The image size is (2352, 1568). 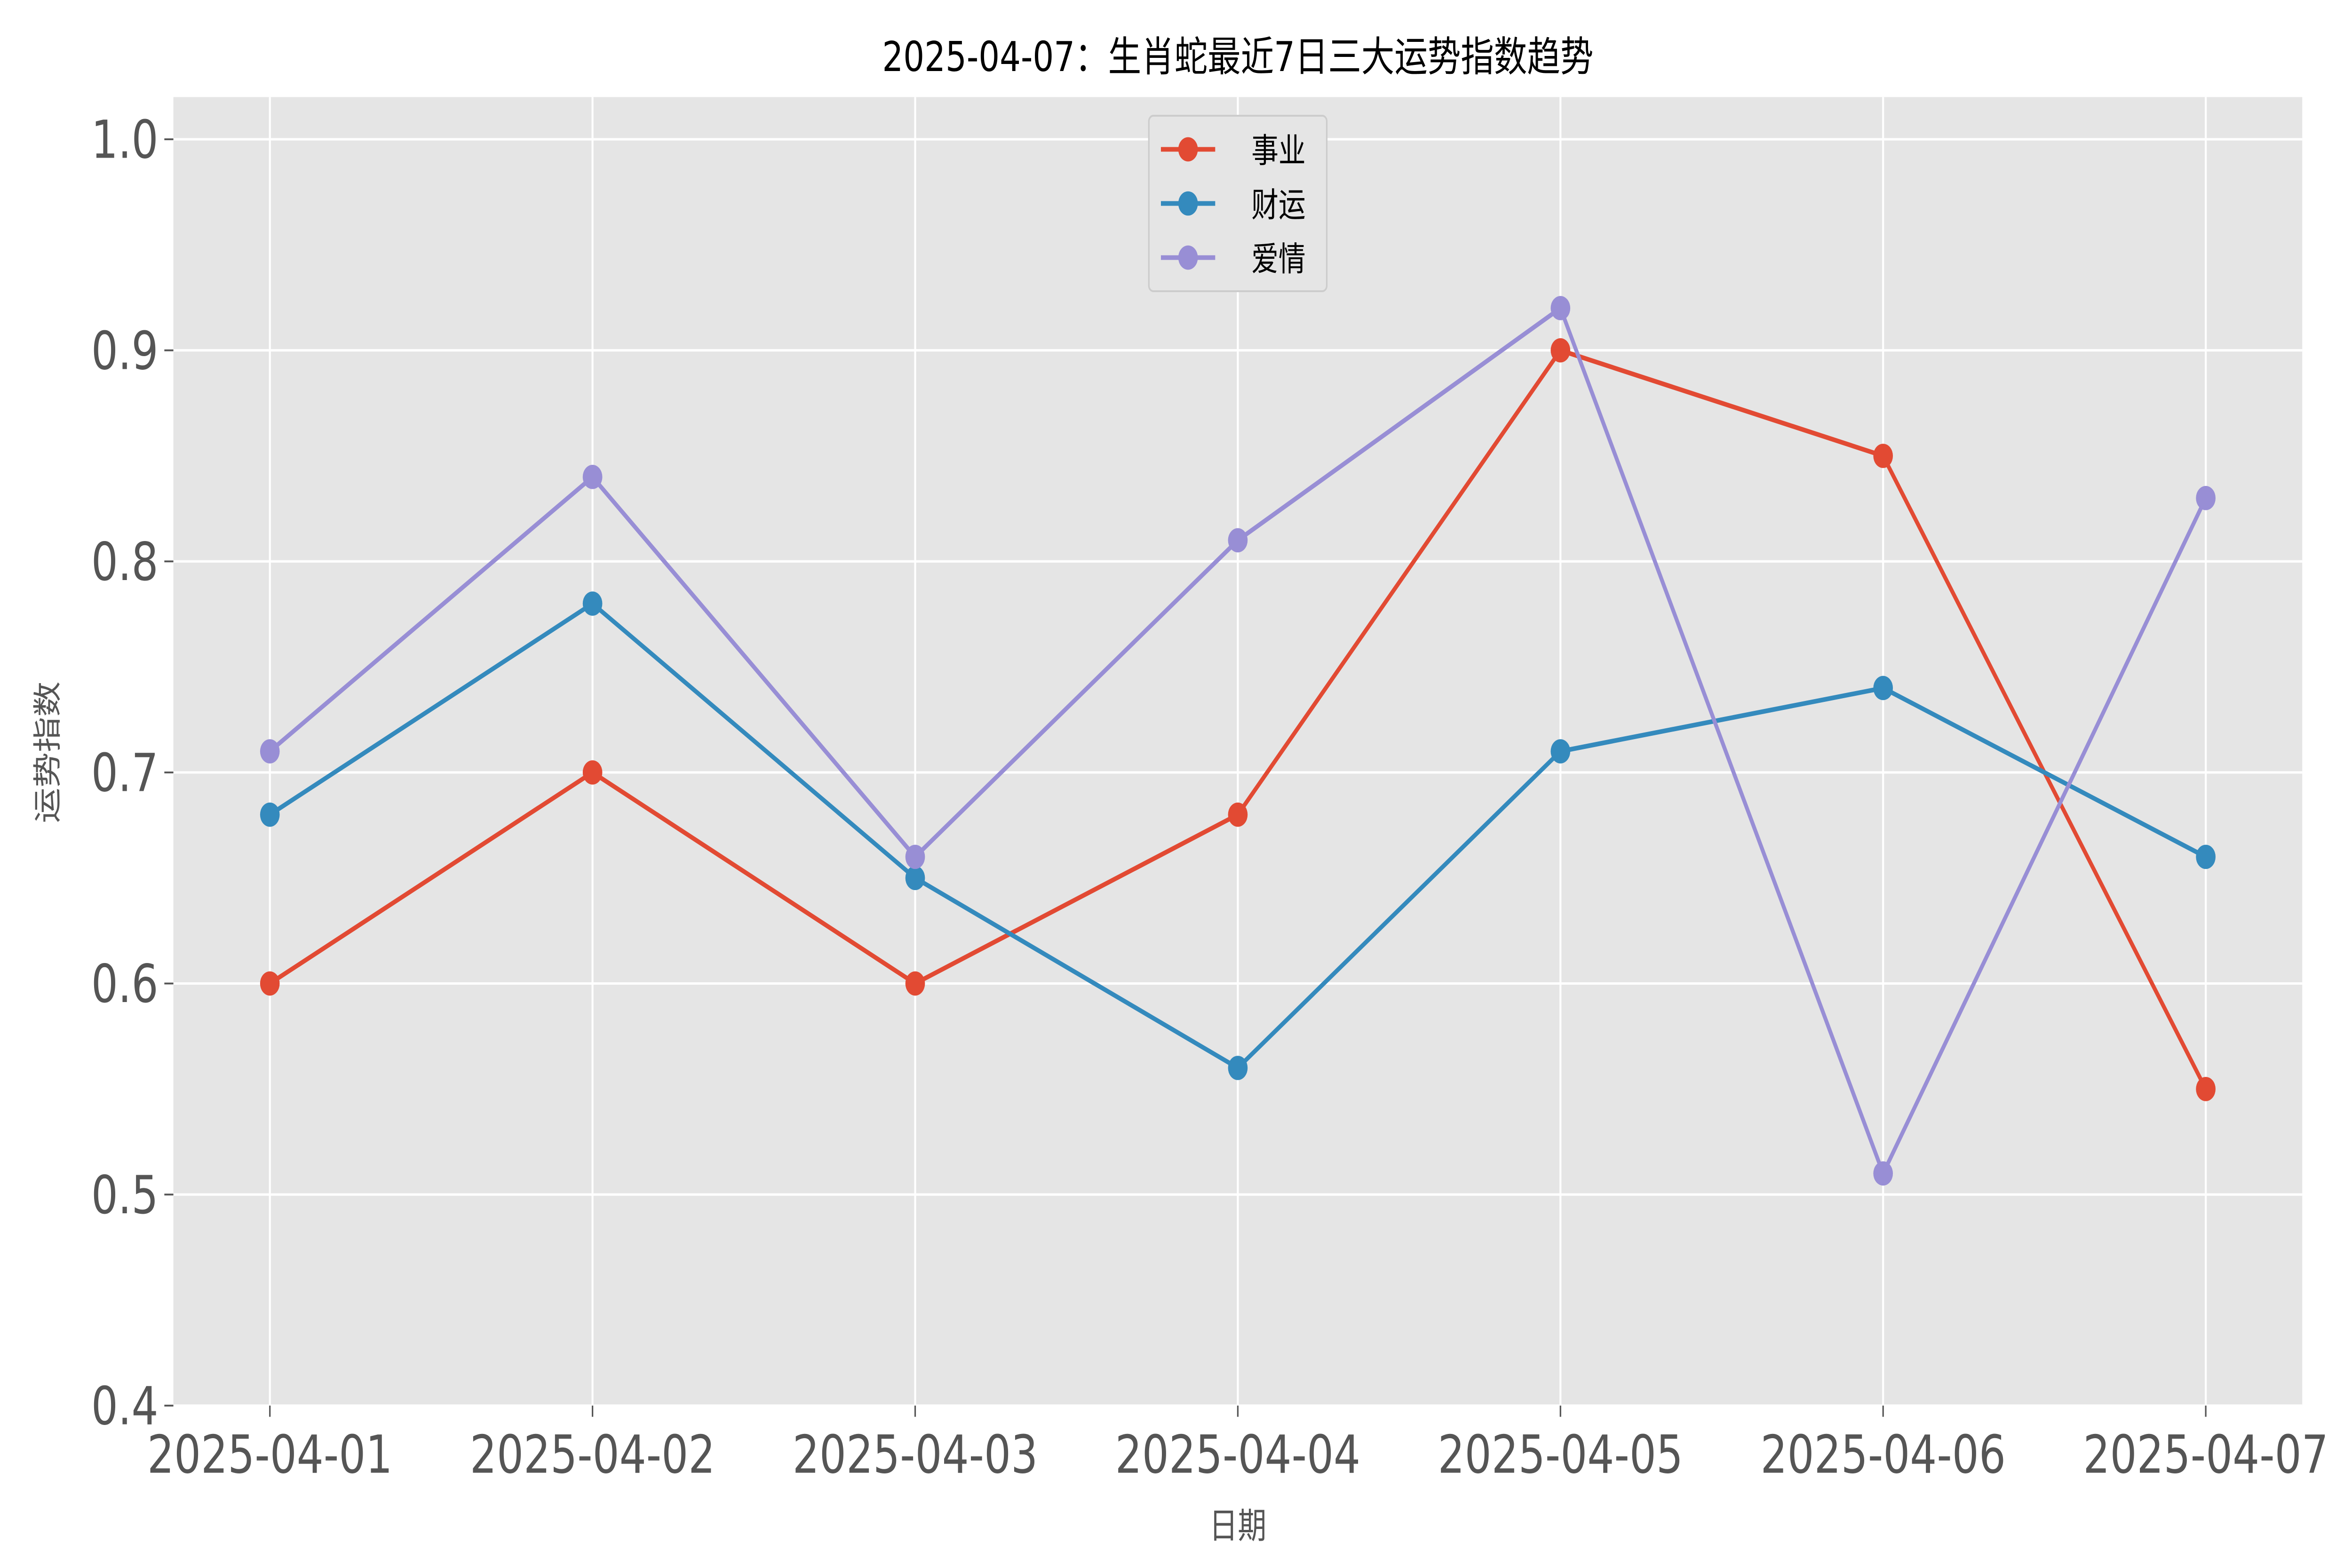 I want to click on y-axis-label: 运势指数, so click(x=47, y=752).